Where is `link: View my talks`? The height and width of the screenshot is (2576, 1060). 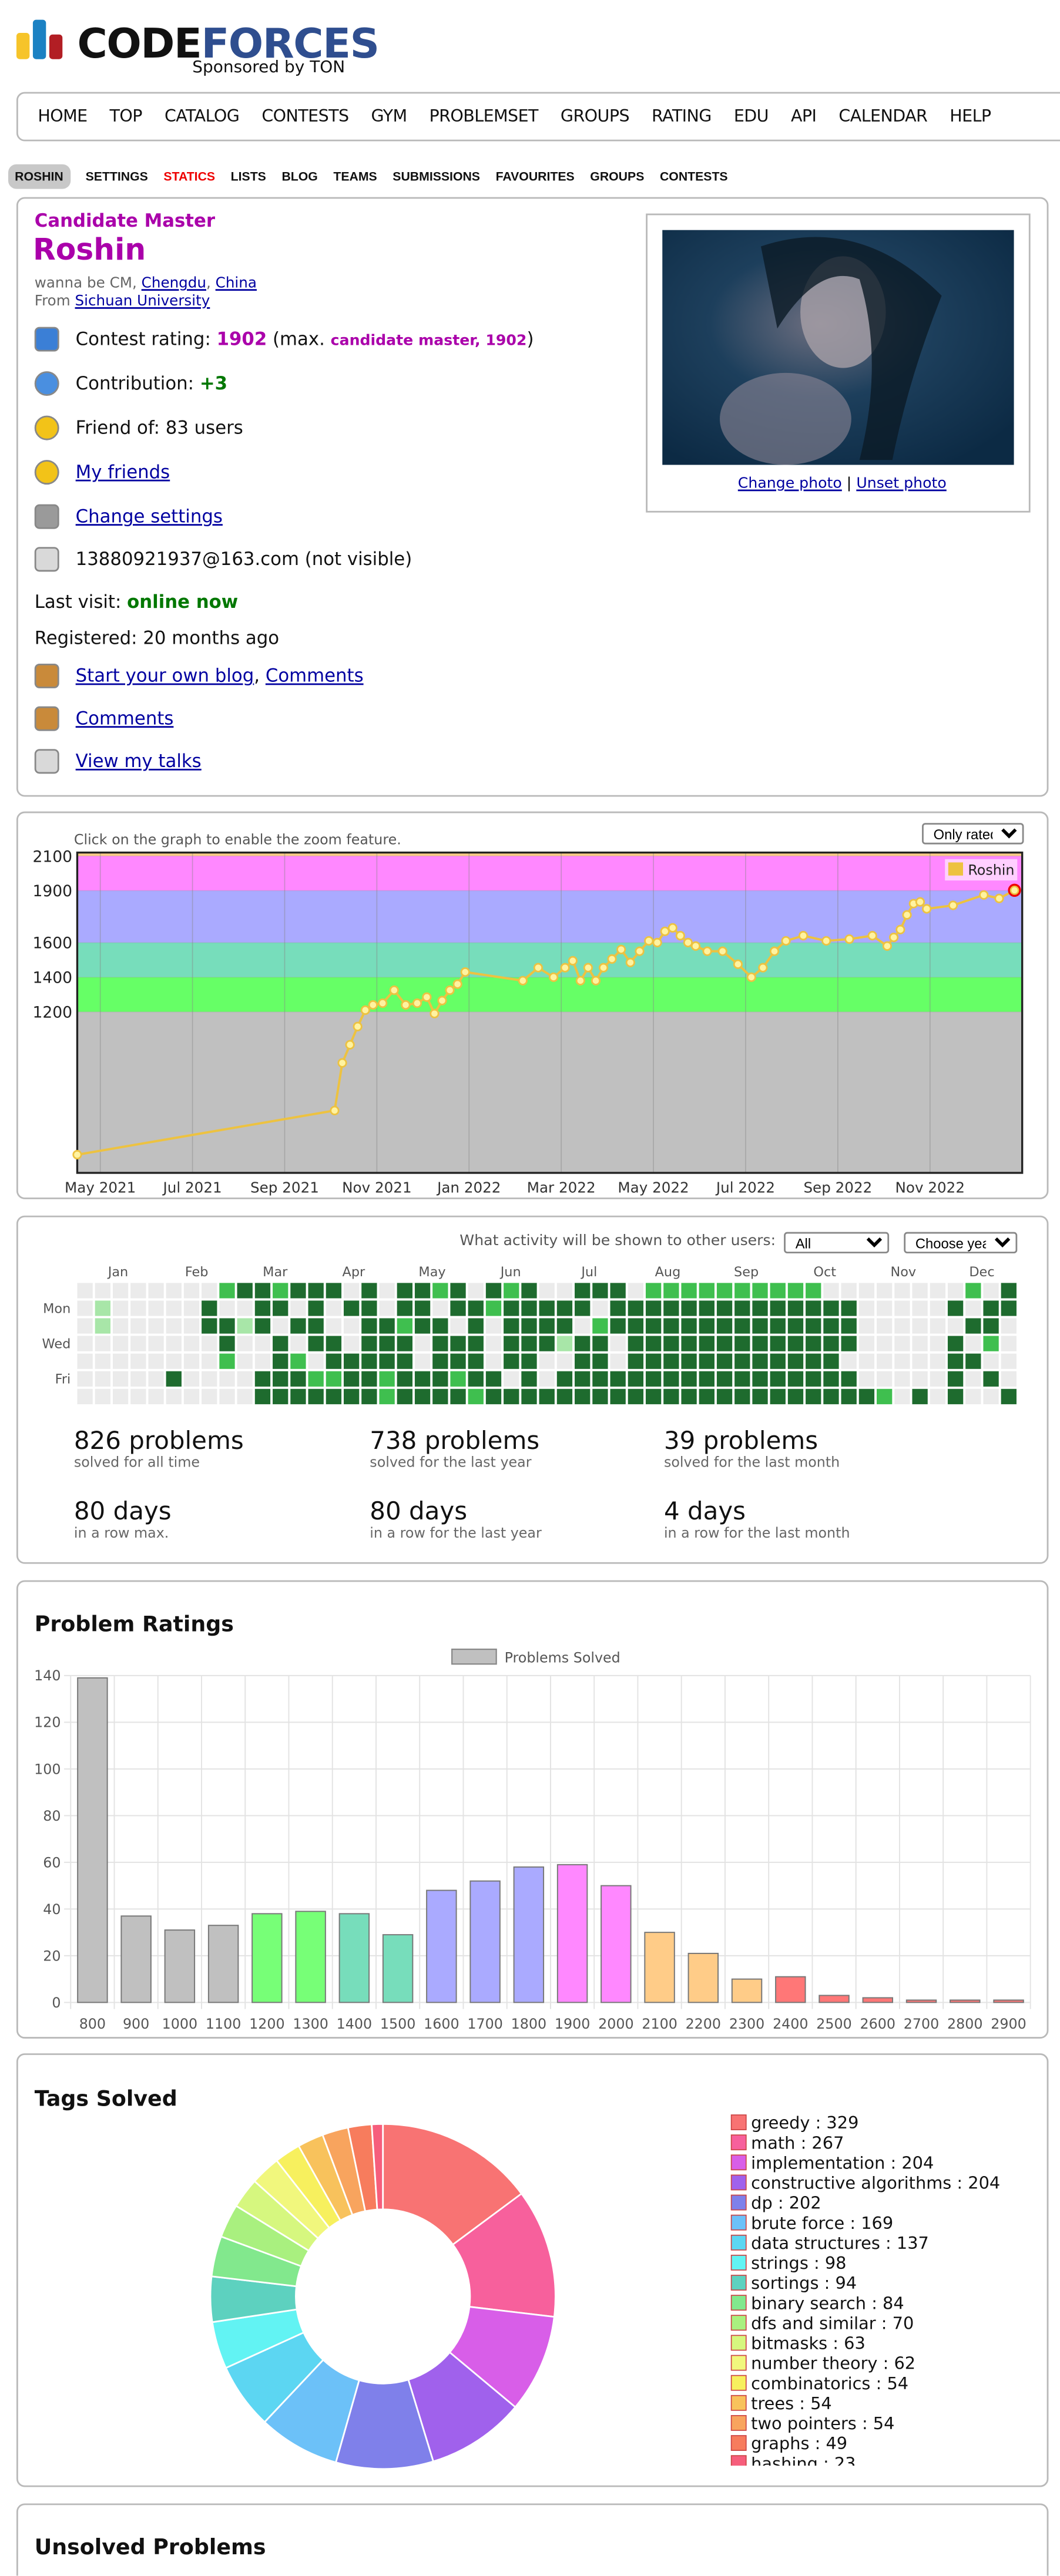 link: View my talks is located at coordinates (138, 761).